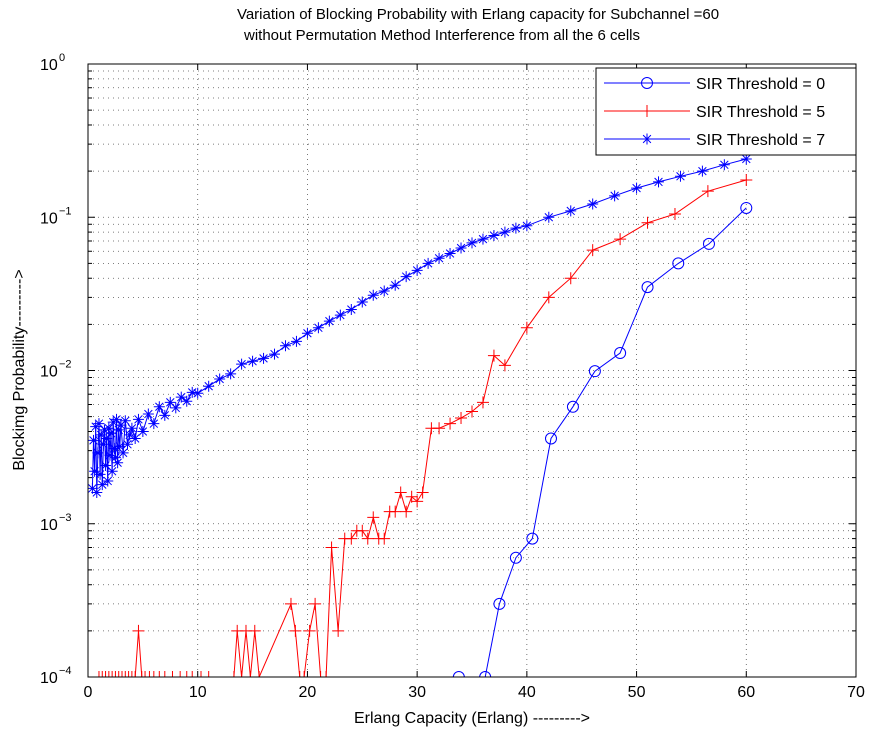 The height and width of the screenshot is (735, 886). What do you see at coordinates (637, 692) in the screenshot?
I see `x-tick-label: 50` at bounding box center [637, 692].